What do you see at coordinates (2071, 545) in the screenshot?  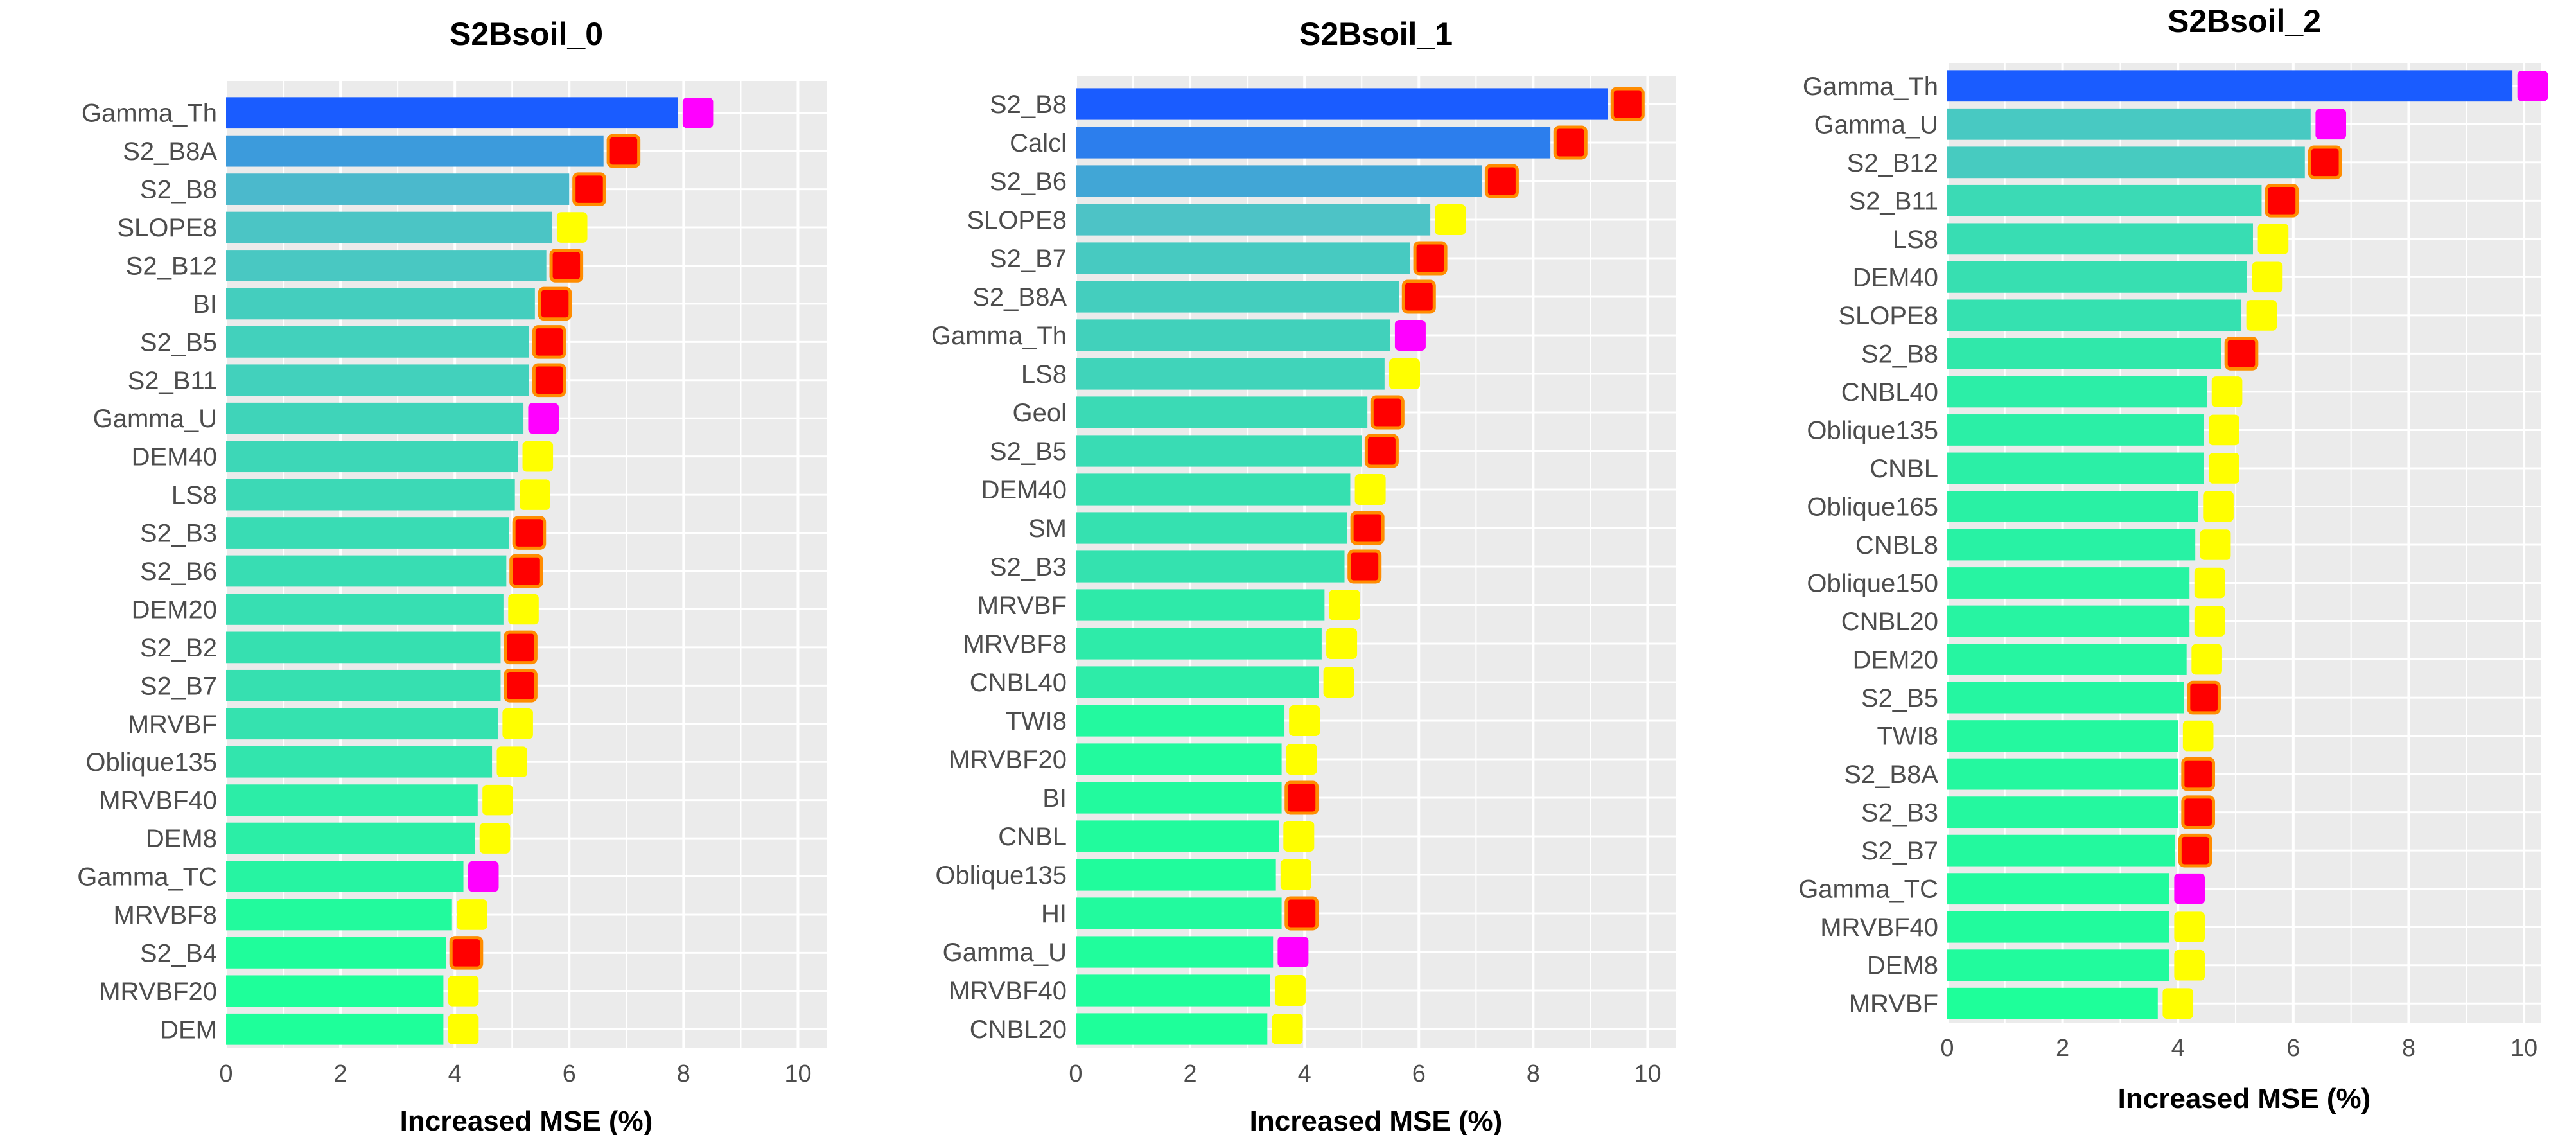 I see `bar-cnbl8` at bounding box center [2071, 545].